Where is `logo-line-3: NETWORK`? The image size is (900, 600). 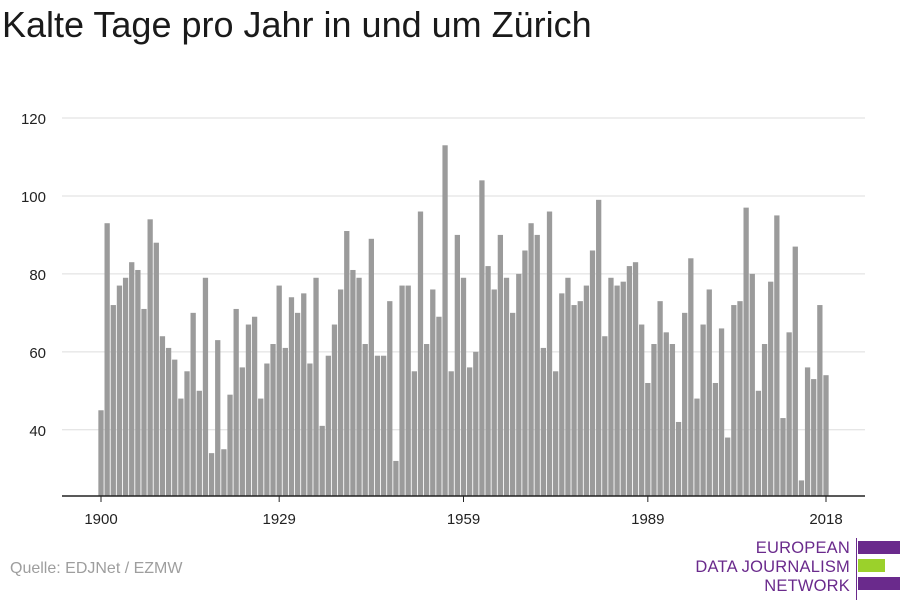
logo-line-3: NETWORK is located at coordinates (807, 586).